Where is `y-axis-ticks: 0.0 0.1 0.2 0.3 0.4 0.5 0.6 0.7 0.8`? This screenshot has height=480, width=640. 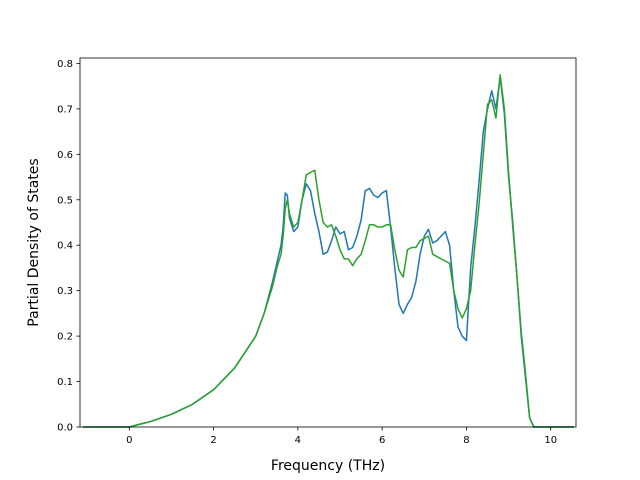
y-axis-ticks: 0.0 0.1 0.2 0.3 0.4 0.5 0.6 0.7 0.8 is located at coordinates (68, 246).